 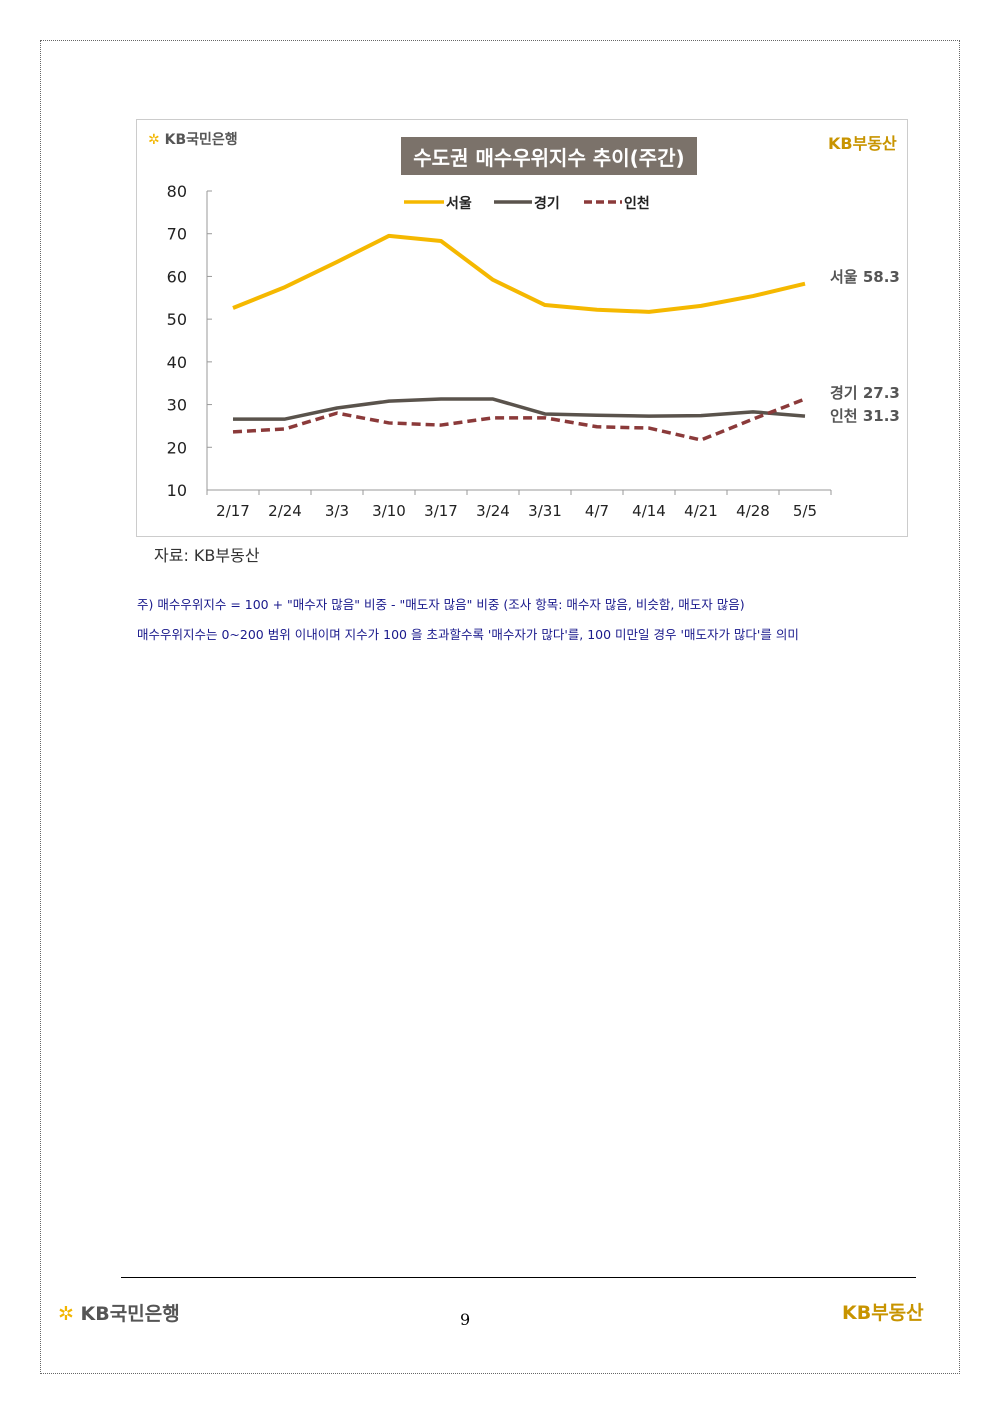 I want to click on x-tick-label: 2/17, so click(x=233, y=511).